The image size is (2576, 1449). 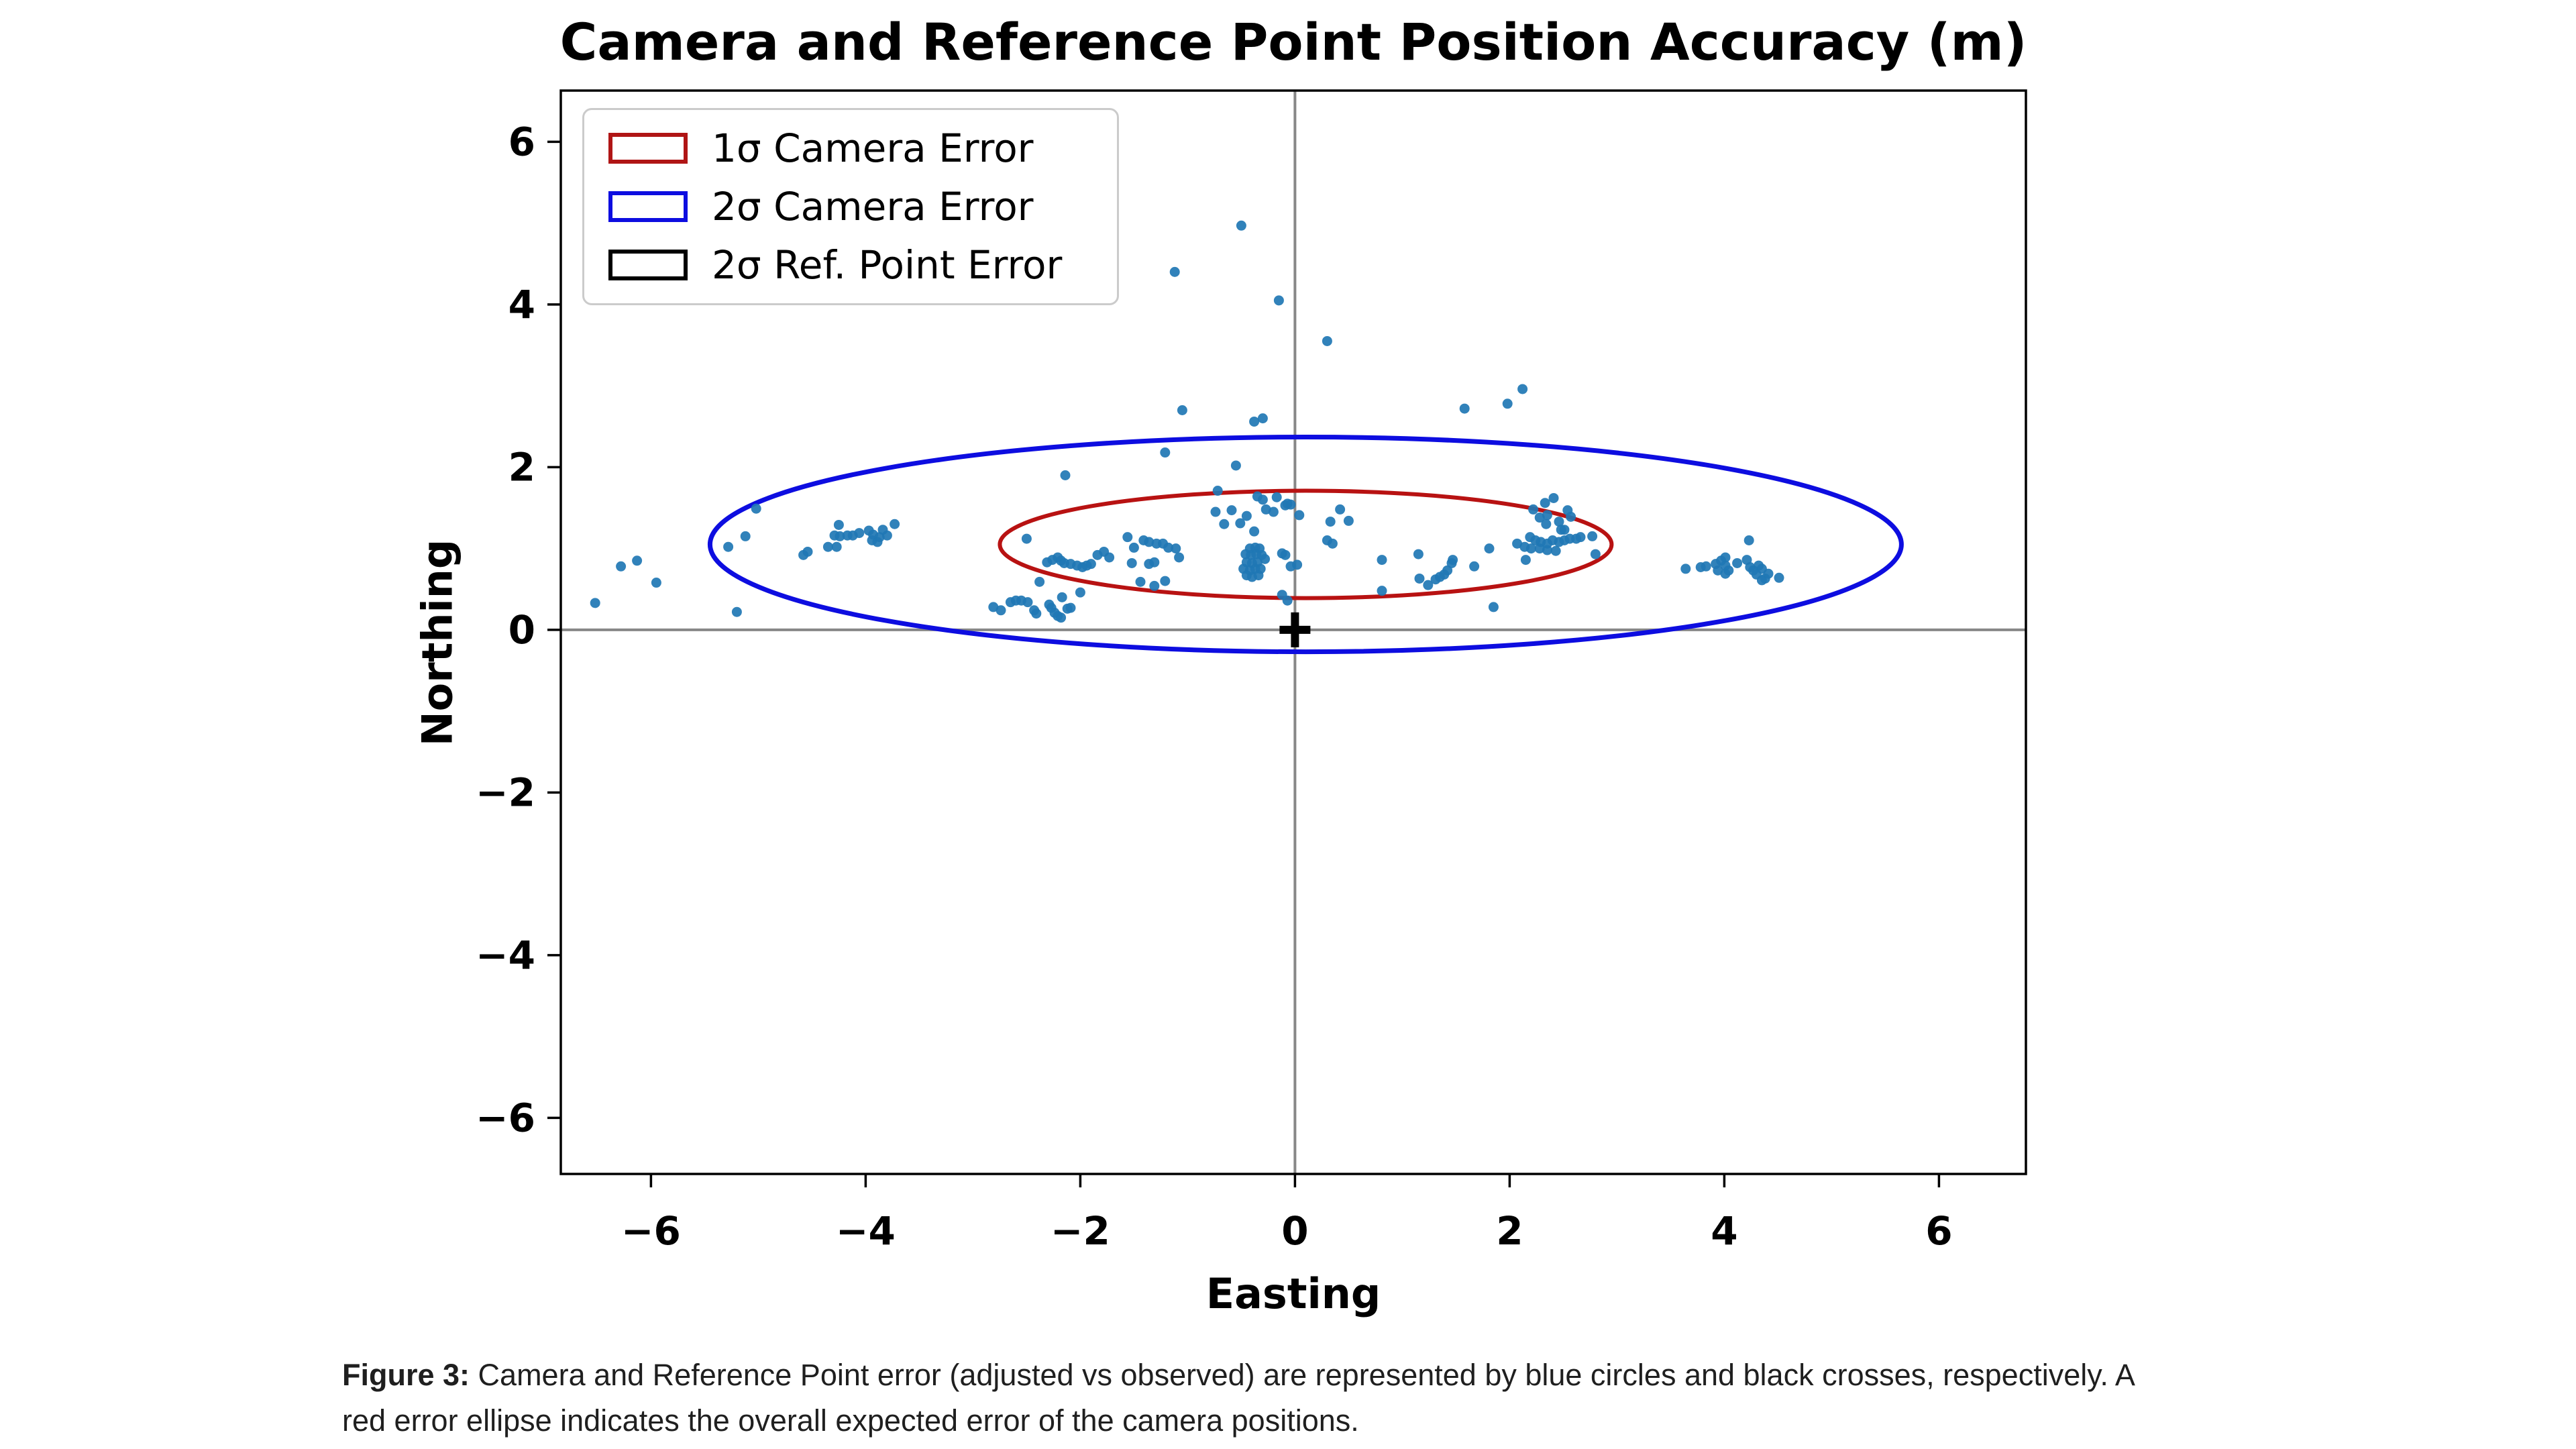 I want to click on legend-item-2: 2σ Ref. Point Error, so click(x=862, y=265).